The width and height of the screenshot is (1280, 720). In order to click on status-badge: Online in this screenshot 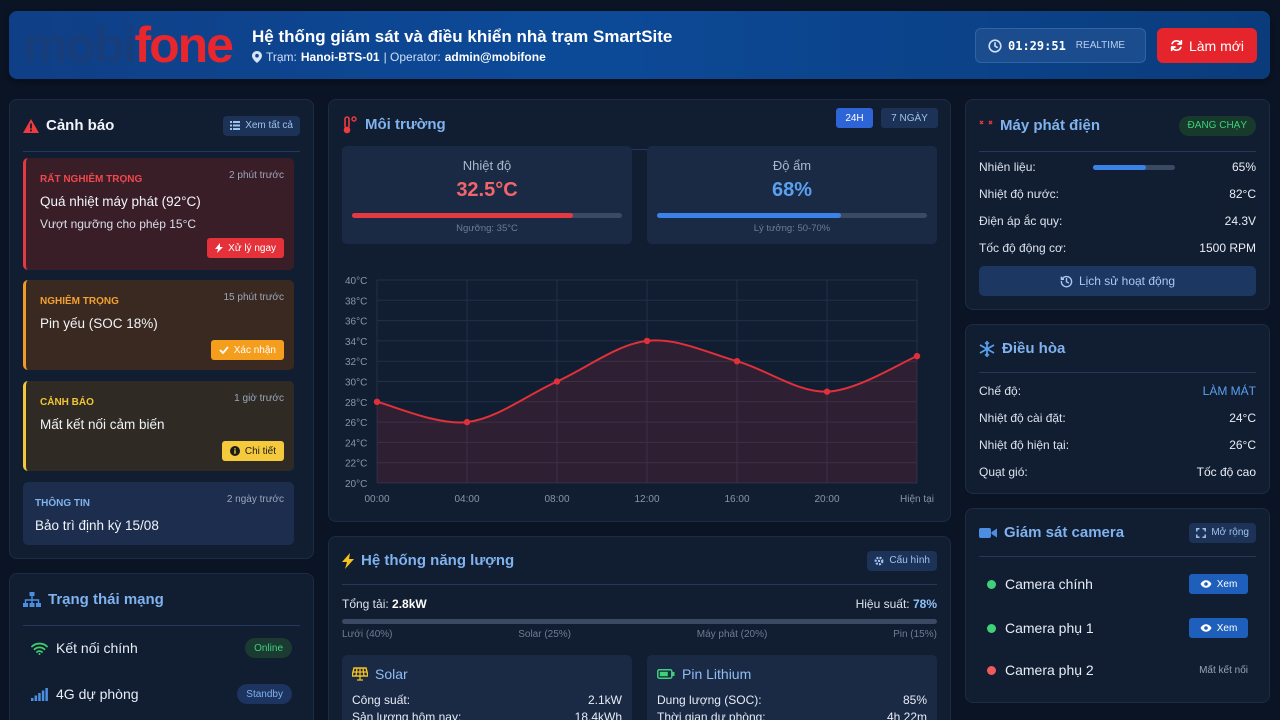, I will do `click(268, 648)`.